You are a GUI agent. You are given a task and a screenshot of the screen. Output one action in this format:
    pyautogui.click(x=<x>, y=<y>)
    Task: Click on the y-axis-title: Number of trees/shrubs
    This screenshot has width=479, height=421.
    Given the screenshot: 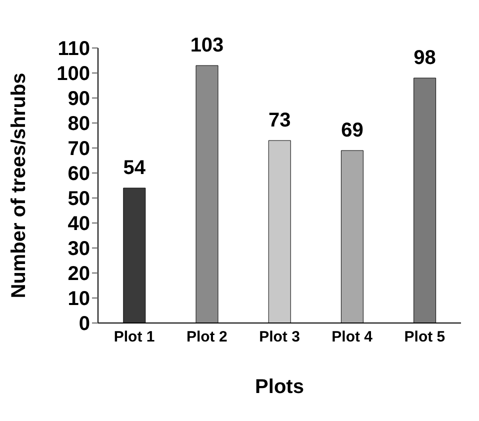 What is the action you would take?
    pyautogui.click(x=19, y=185)
    